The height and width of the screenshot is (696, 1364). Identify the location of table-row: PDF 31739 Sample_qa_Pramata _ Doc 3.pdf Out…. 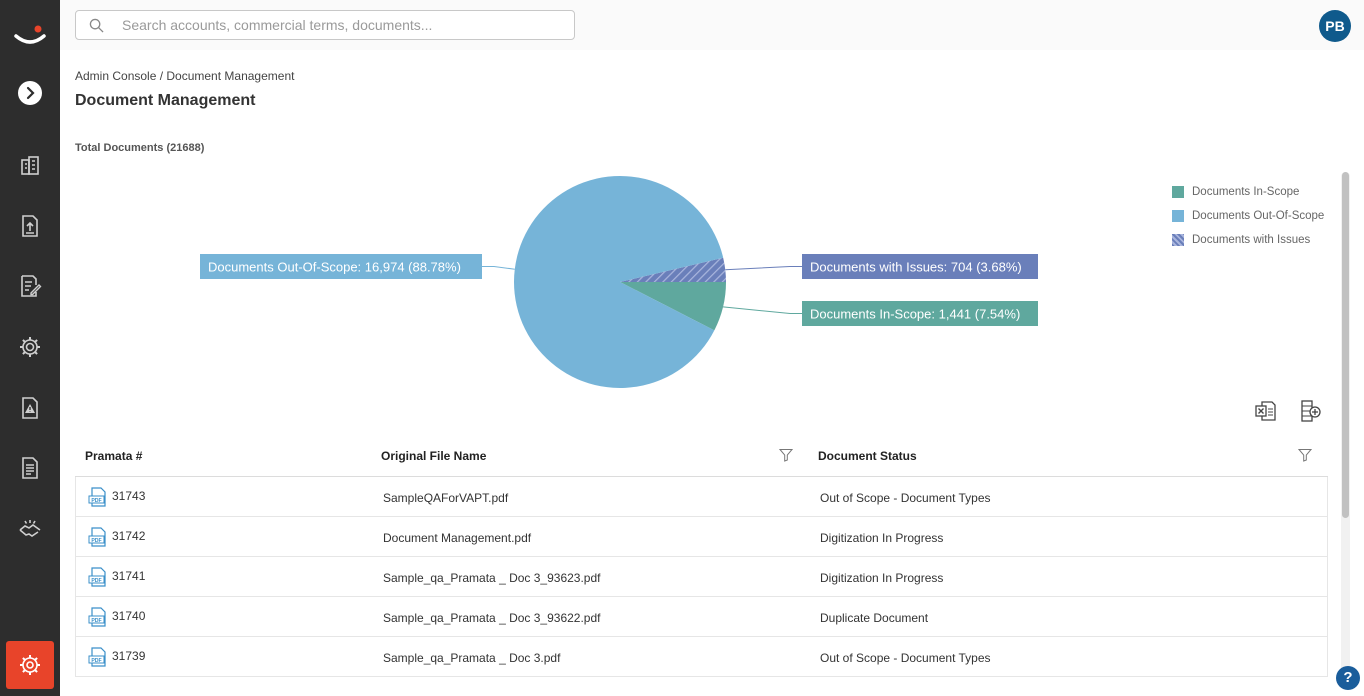
(701, 657).